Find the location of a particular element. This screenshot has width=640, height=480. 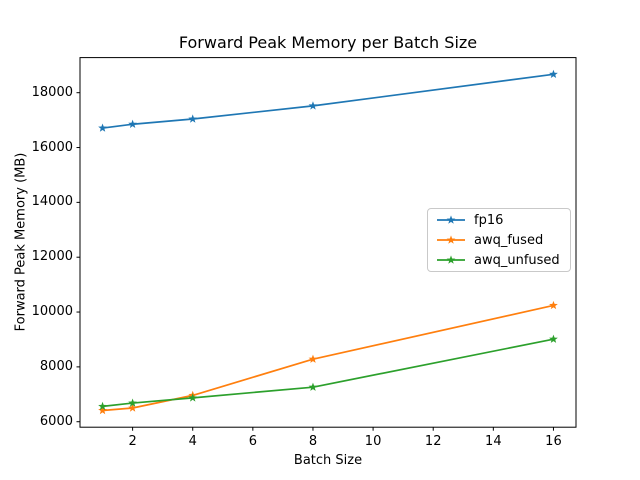

legend-item-awq-fused: awq_fused is located at coordinates (499, 240).